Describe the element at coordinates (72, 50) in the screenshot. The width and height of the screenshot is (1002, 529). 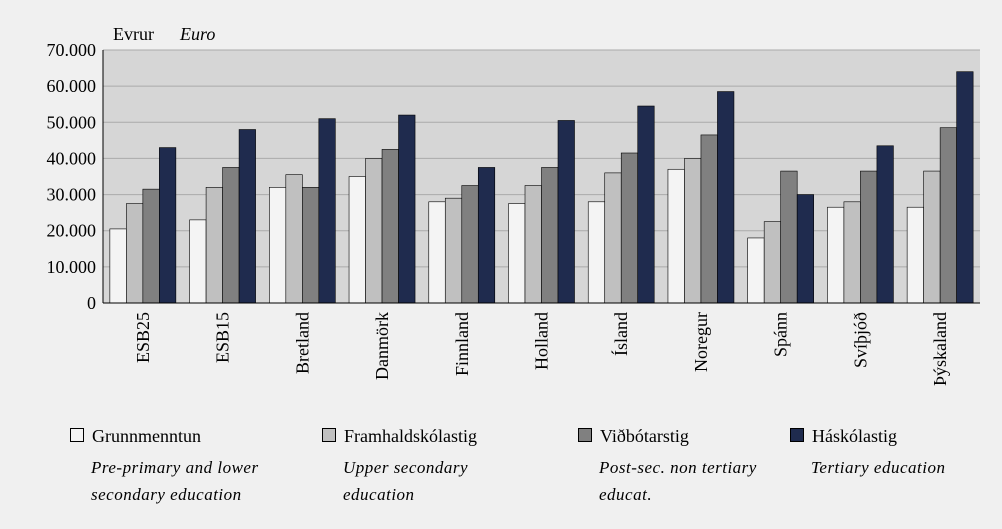
I see `y-tick-label: 70.000` at that location.